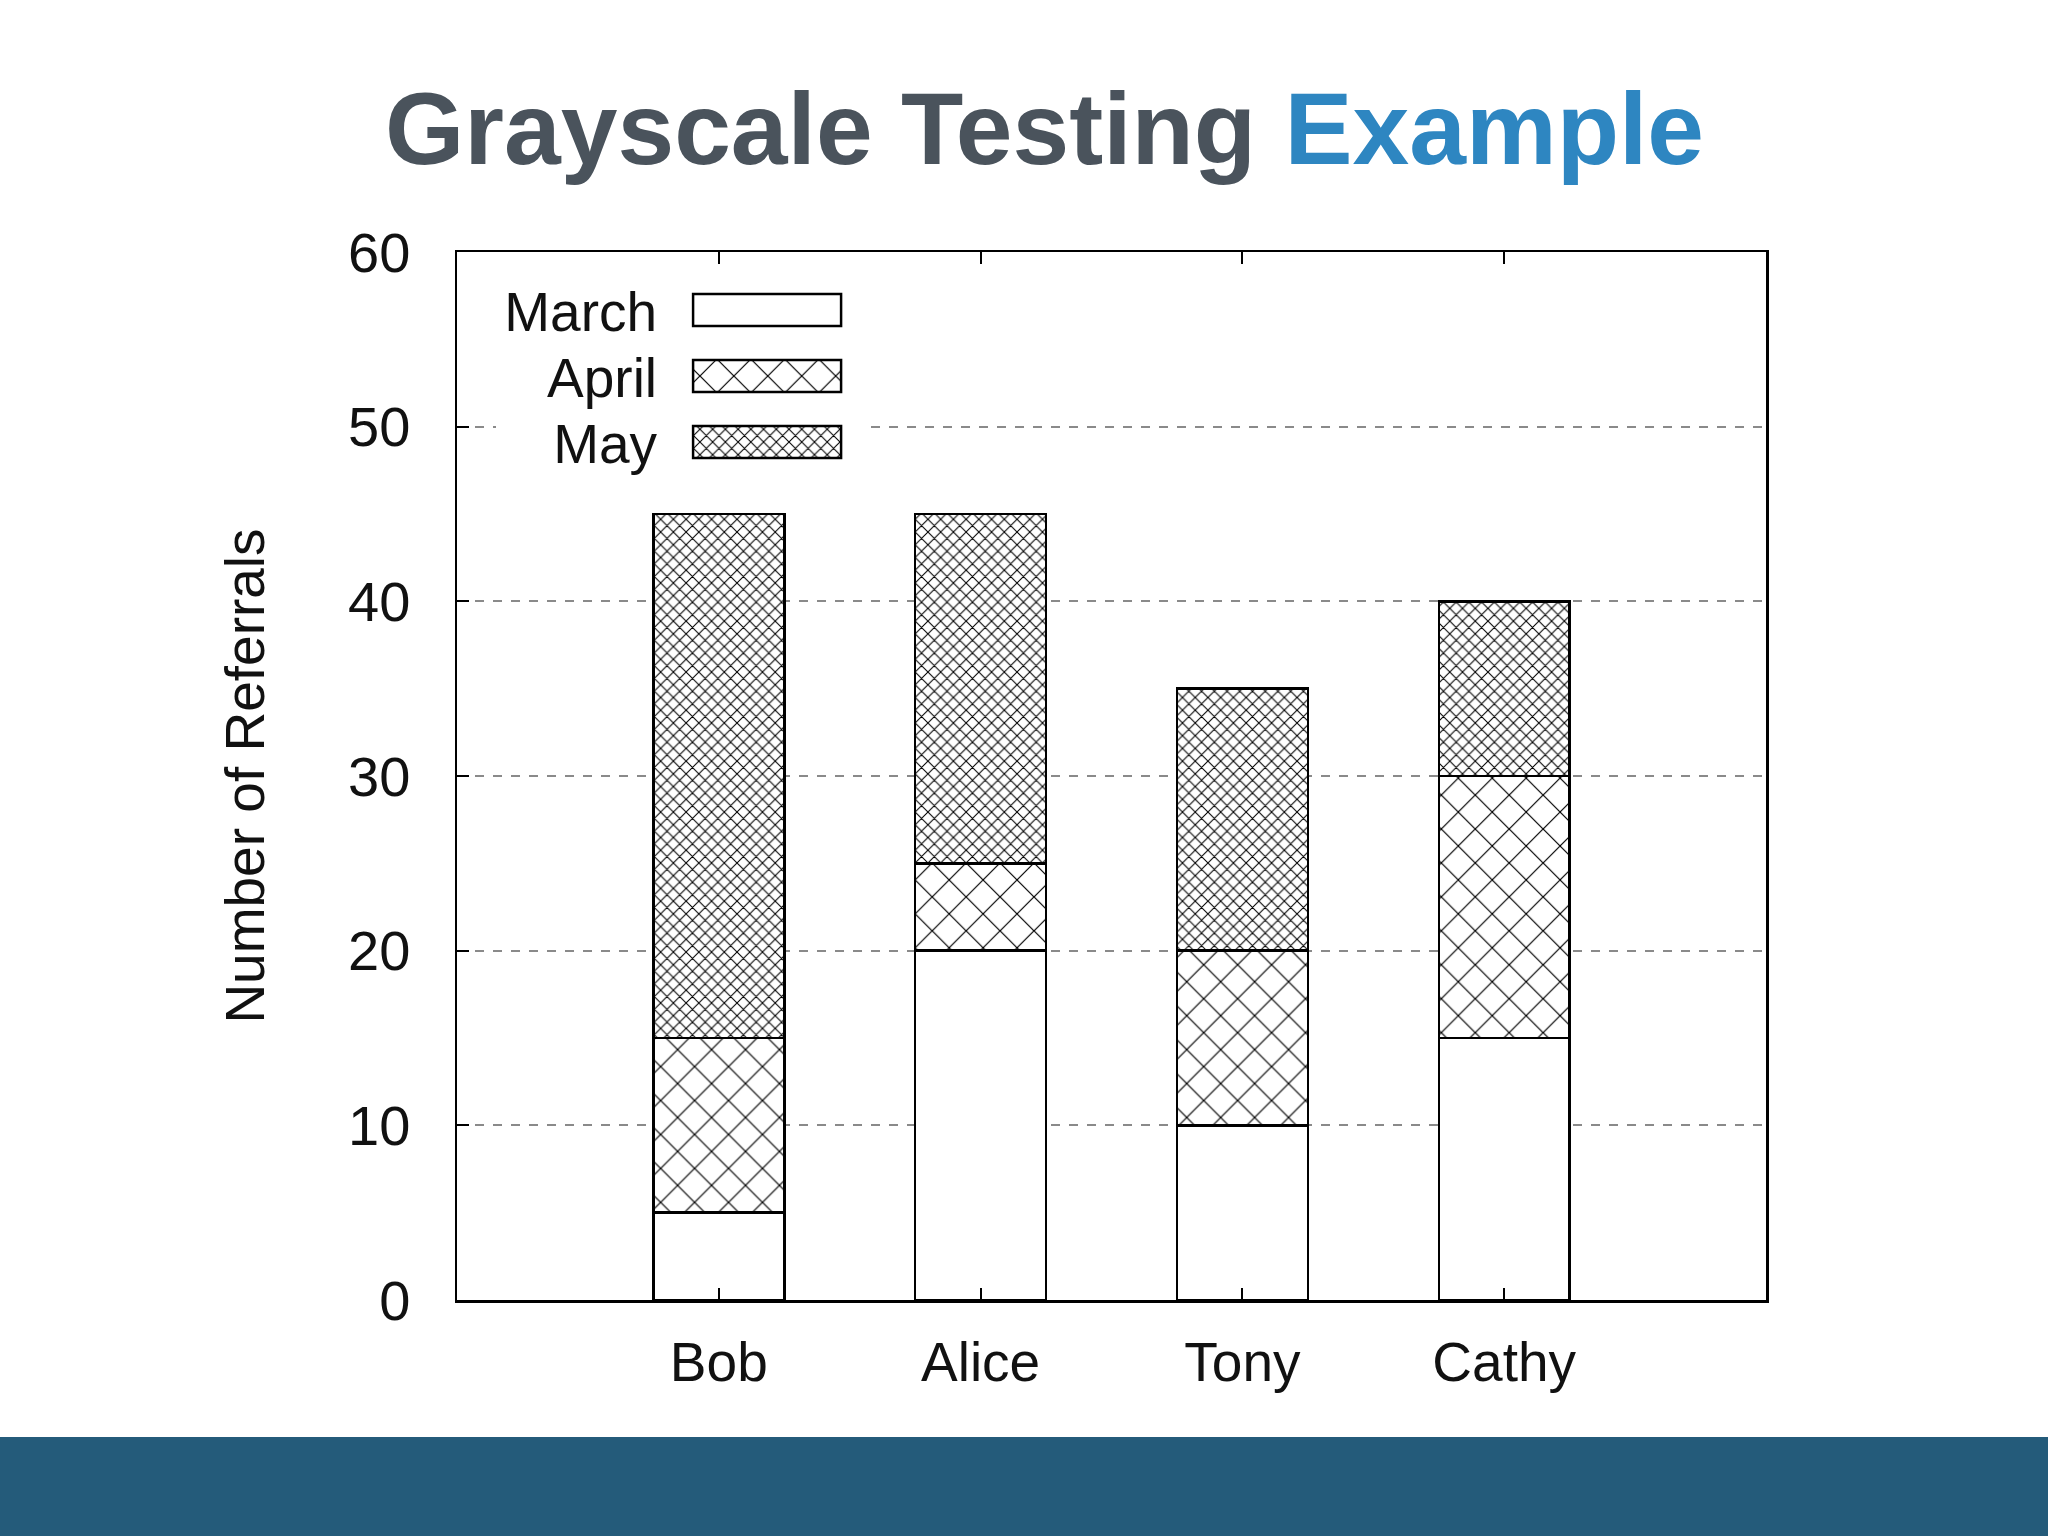 This screenshot has width=2048, height=1536. What do you see at coordinates (379, 427) in the screenshot?
I see `y-tick-label: 50` at bounding box center [379, 427].